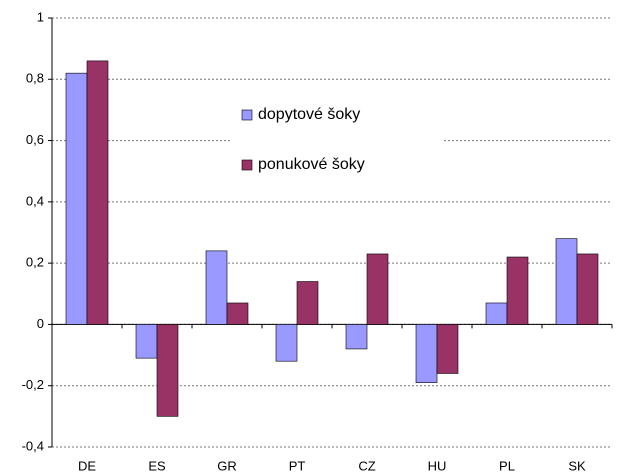  Describe the element at coordinates (157, 465) in the screenshot. I see `x-tick-label: ES` at that location.